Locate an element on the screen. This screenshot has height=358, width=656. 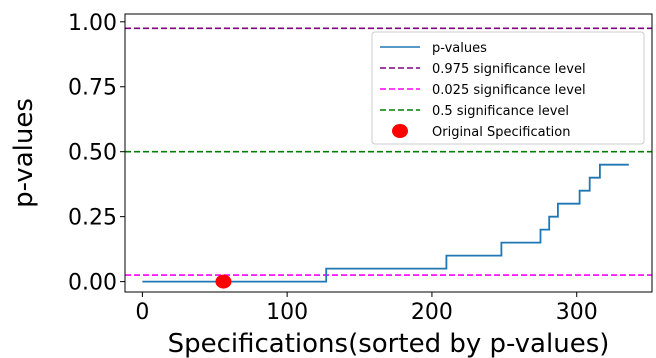
legend-label: p-values is located at coordinates (459, 48).